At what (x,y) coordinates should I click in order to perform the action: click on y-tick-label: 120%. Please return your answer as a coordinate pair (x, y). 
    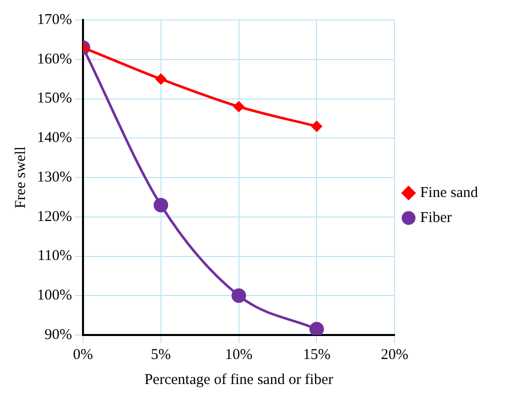
    Looking at the image, I should click on (54, 216).